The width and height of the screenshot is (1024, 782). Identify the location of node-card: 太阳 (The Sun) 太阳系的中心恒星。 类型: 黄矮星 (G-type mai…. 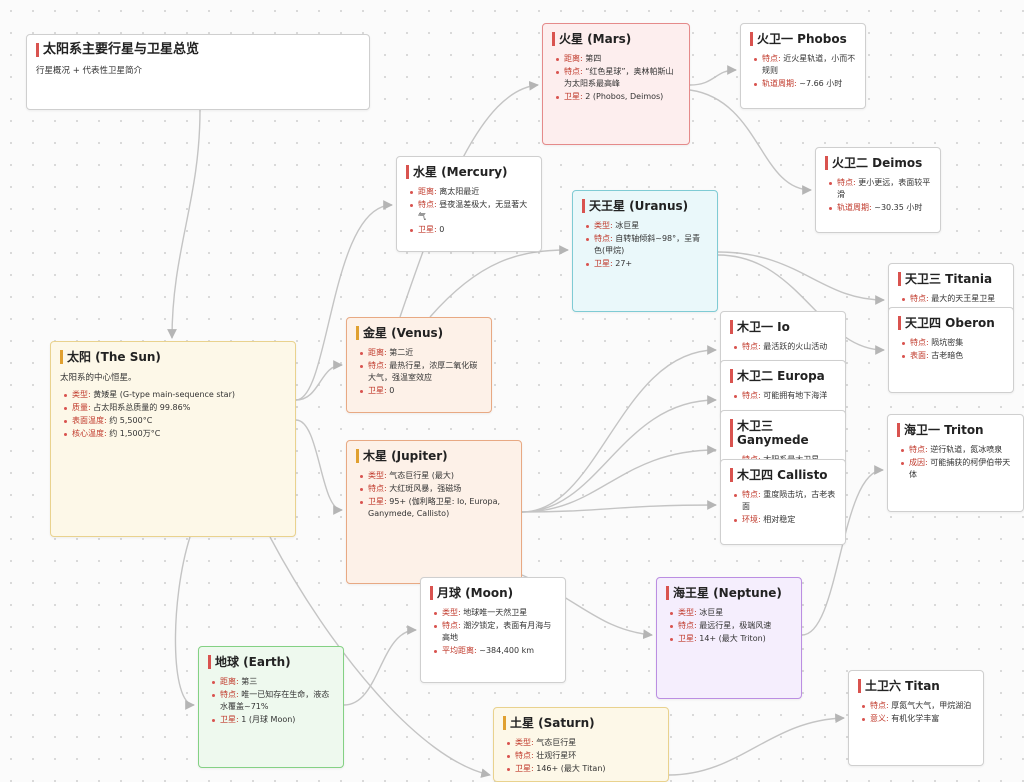
(173, 439).